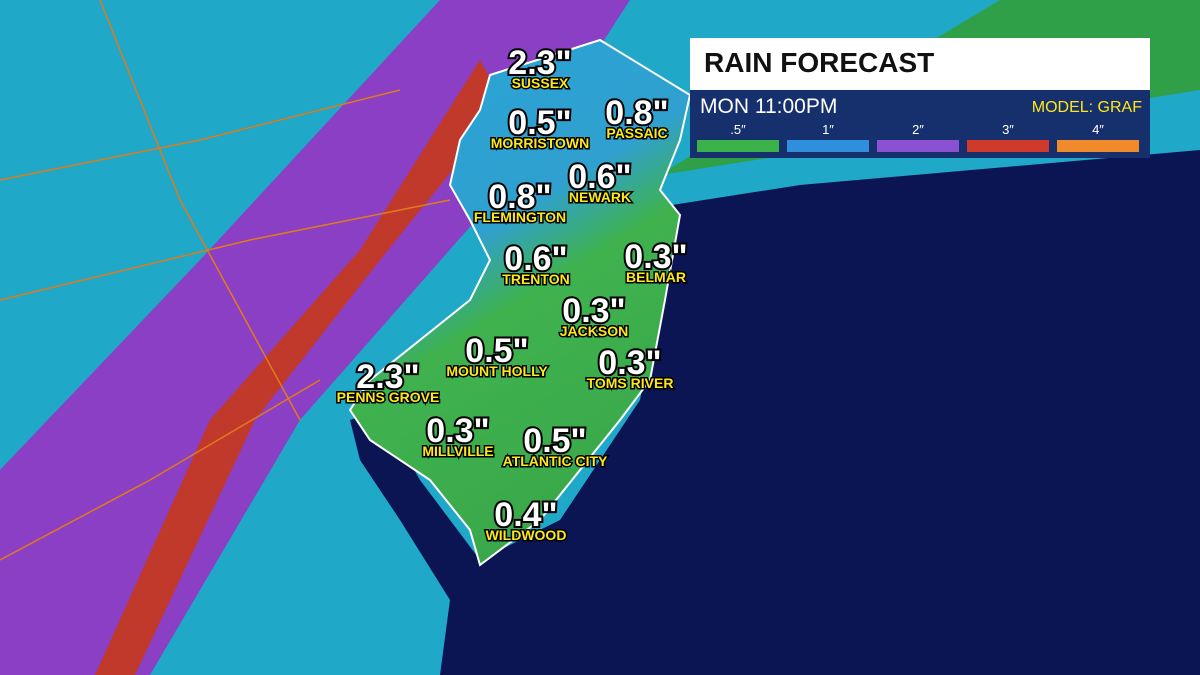 The image size is (1200, 675). I want to click on city-name: MORRISTOWN, so click(540, 143).